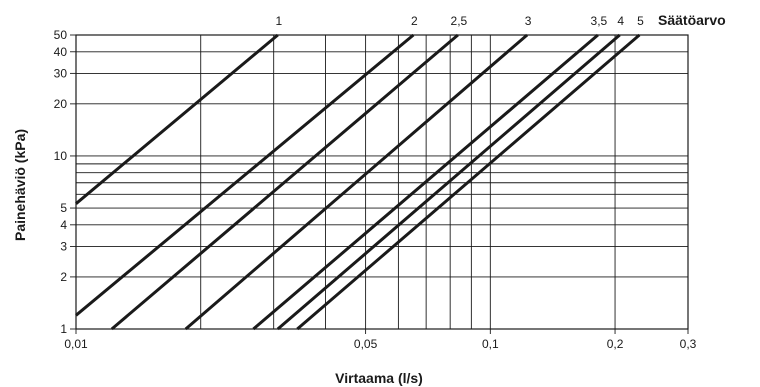  I want to click on y-tick-label: 3, so click(63, 246).